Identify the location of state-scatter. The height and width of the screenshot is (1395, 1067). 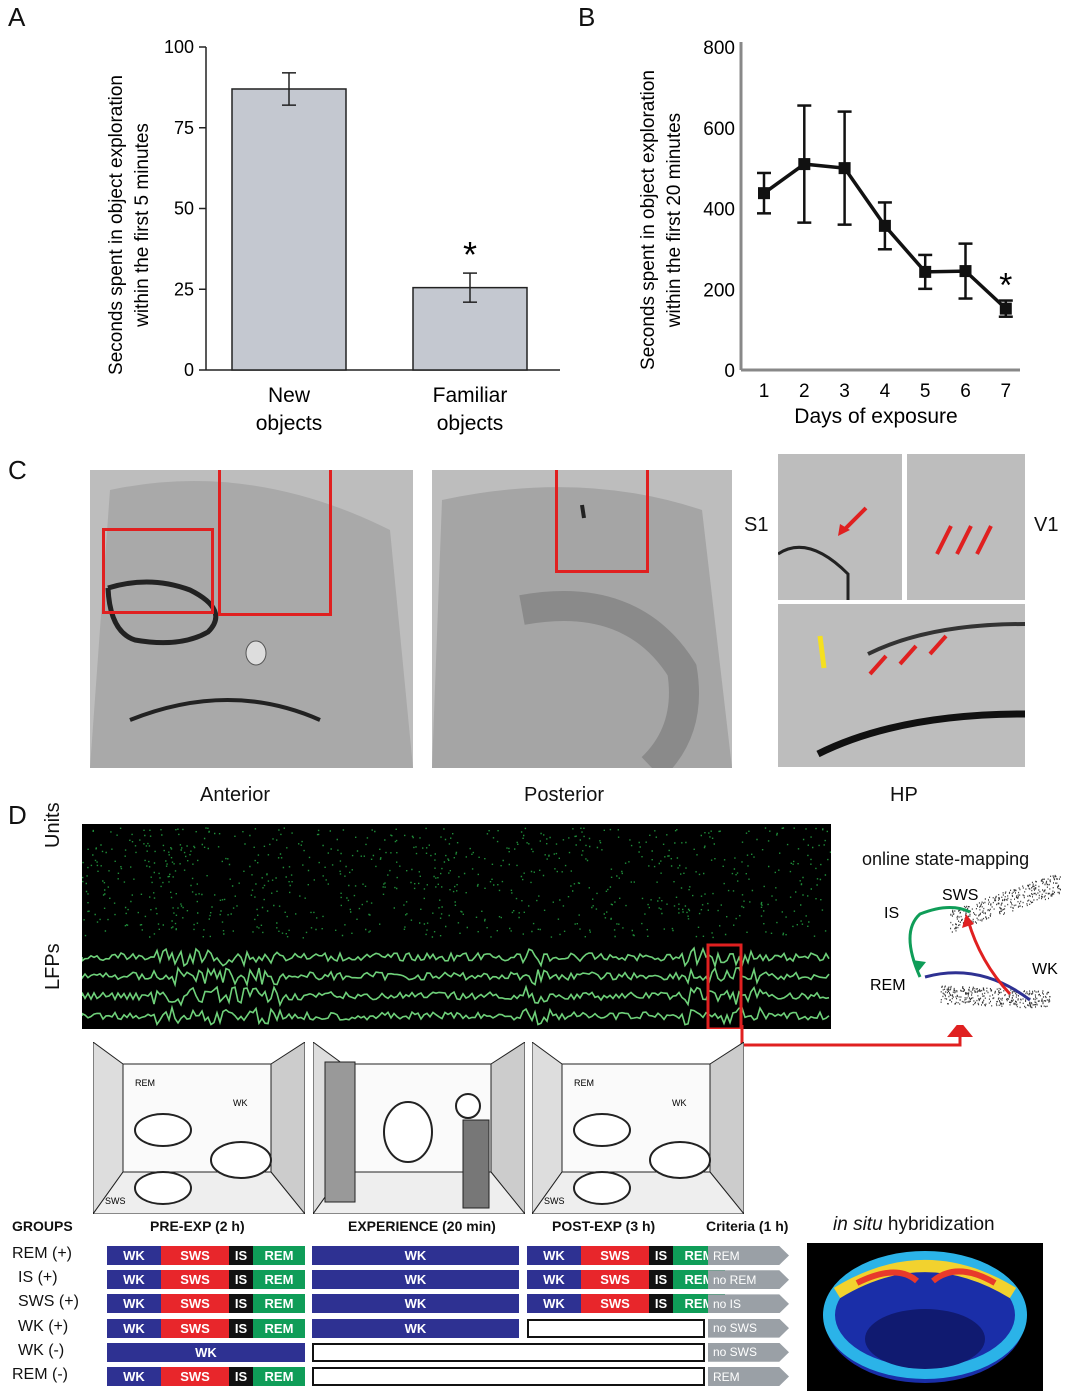
(1000, 941).